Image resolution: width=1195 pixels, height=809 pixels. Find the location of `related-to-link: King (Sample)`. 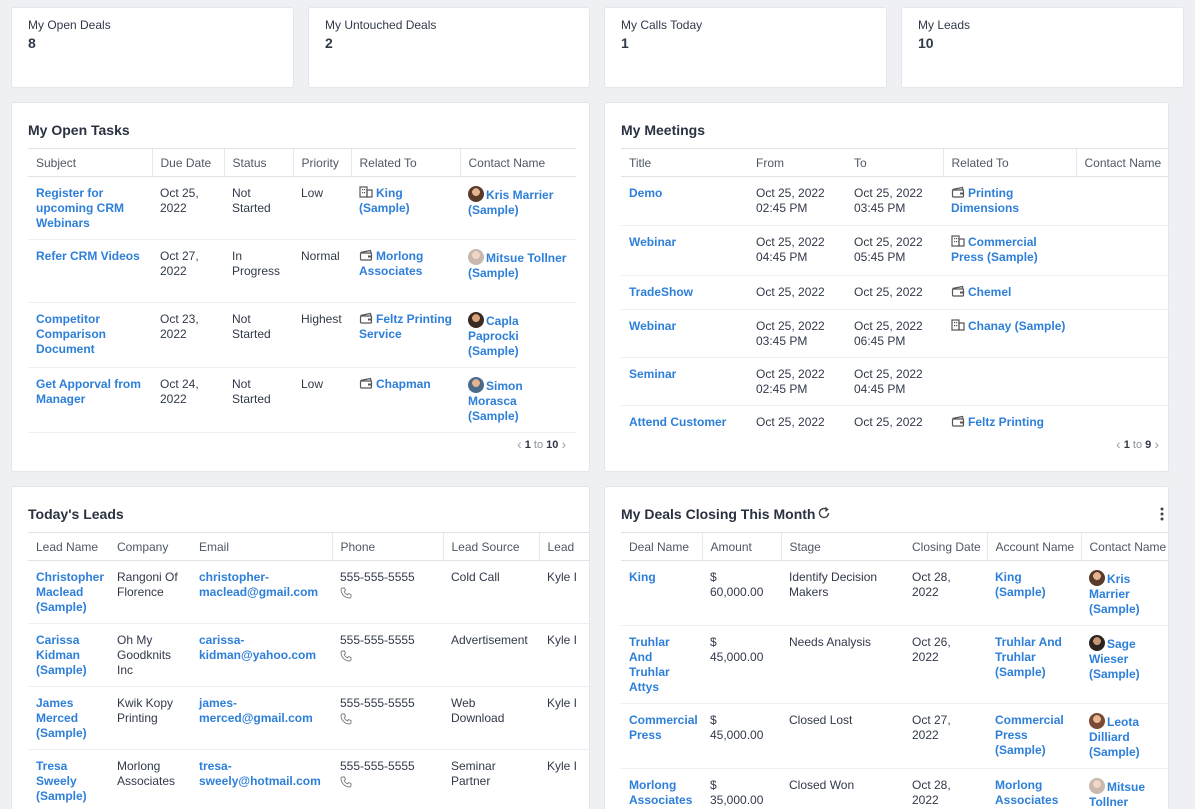

related-to-link: King (Sample) is located at coordinates (384, 200).